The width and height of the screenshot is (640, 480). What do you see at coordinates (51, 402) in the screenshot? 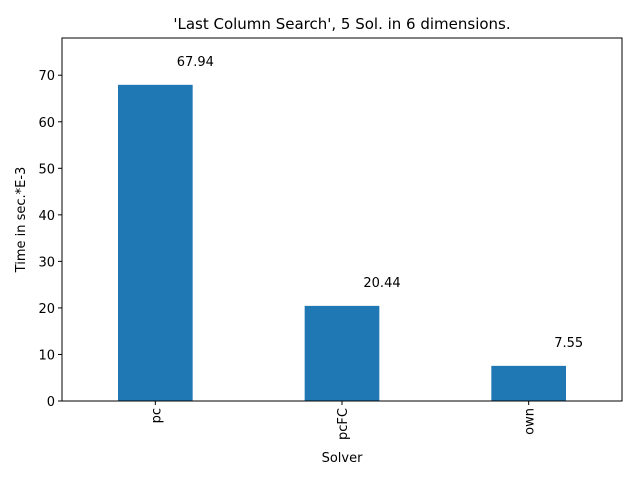
I see `y-tick-label: 0` at bounding box center [51, 402].